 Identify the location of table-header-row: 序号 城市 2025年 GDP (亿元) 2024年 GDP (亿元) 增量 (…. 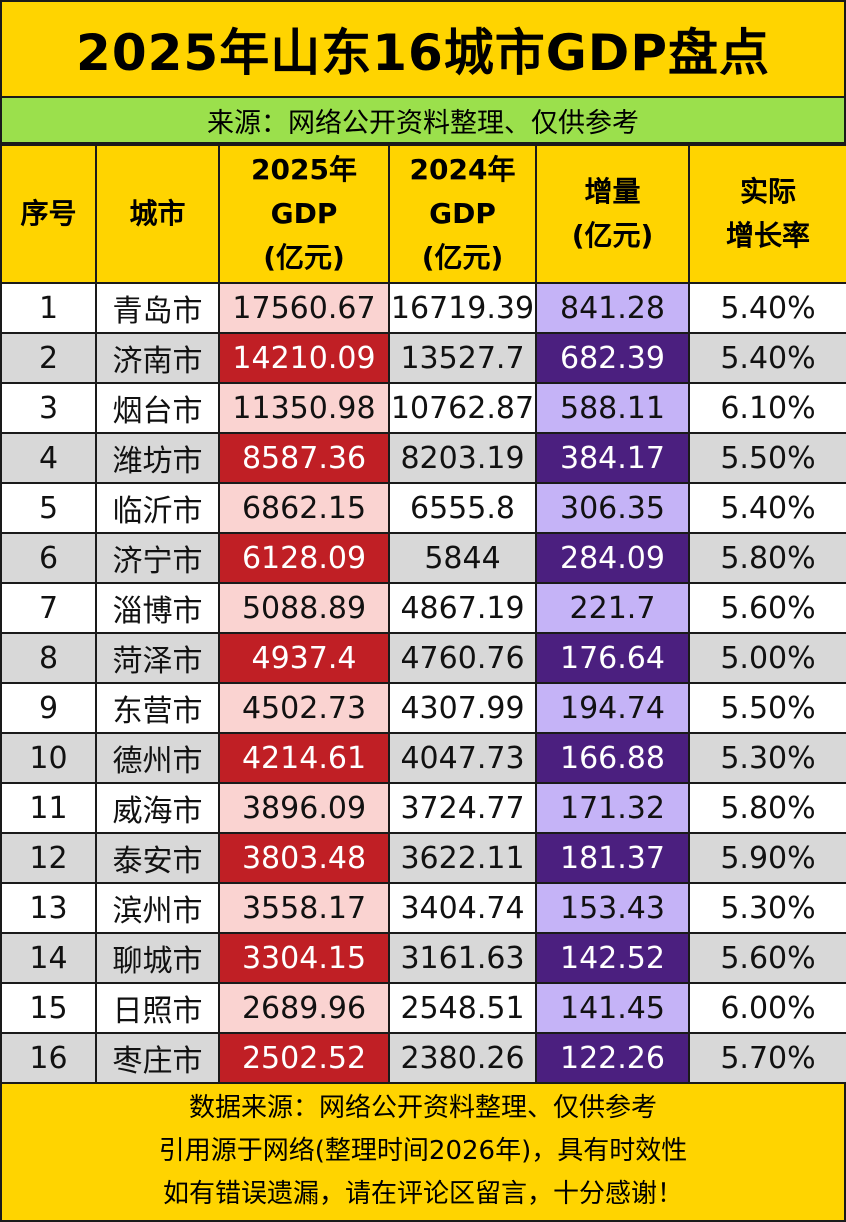
(423, 214).